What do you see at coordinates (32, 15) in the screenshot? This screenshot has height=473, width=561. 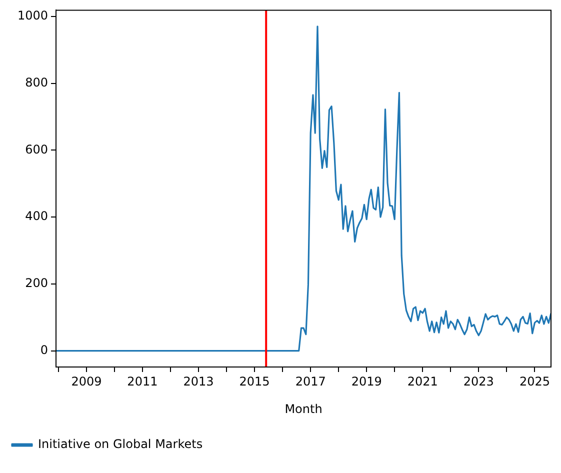 I see `y-tick-label: 1000` at bounding box center [32, 15].